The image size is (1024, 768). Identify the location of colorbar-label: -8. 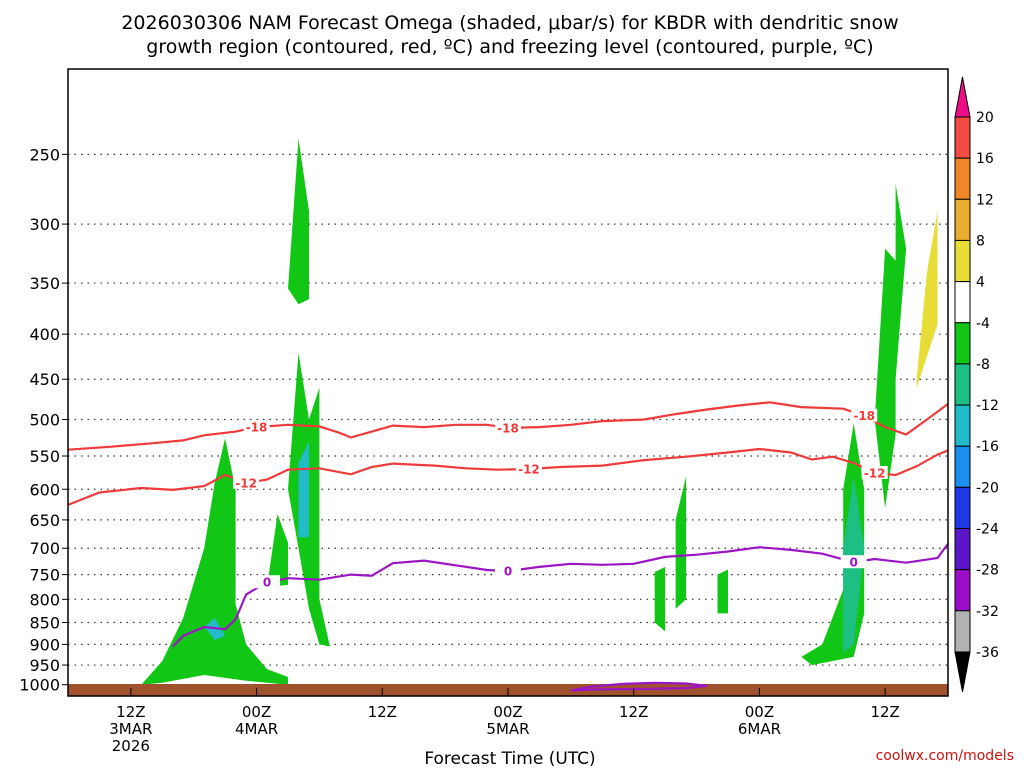
(983, 365).